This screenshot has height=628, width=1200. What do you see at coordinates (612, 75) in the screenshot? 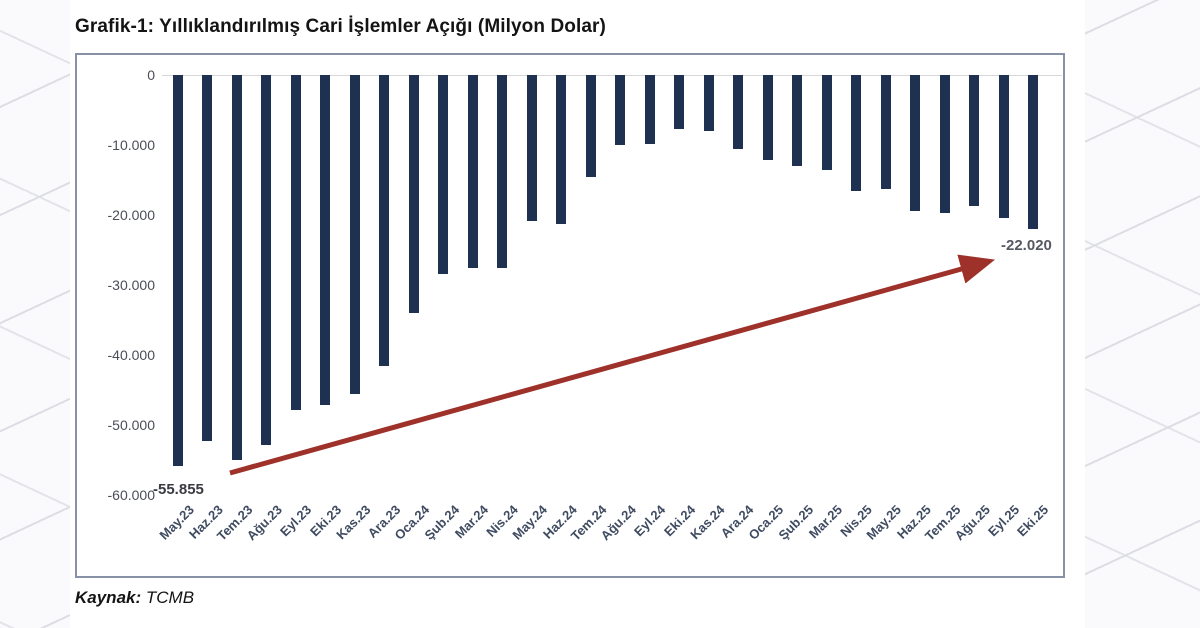
I see `zero-axis-line` at bounding box center [612, 75].